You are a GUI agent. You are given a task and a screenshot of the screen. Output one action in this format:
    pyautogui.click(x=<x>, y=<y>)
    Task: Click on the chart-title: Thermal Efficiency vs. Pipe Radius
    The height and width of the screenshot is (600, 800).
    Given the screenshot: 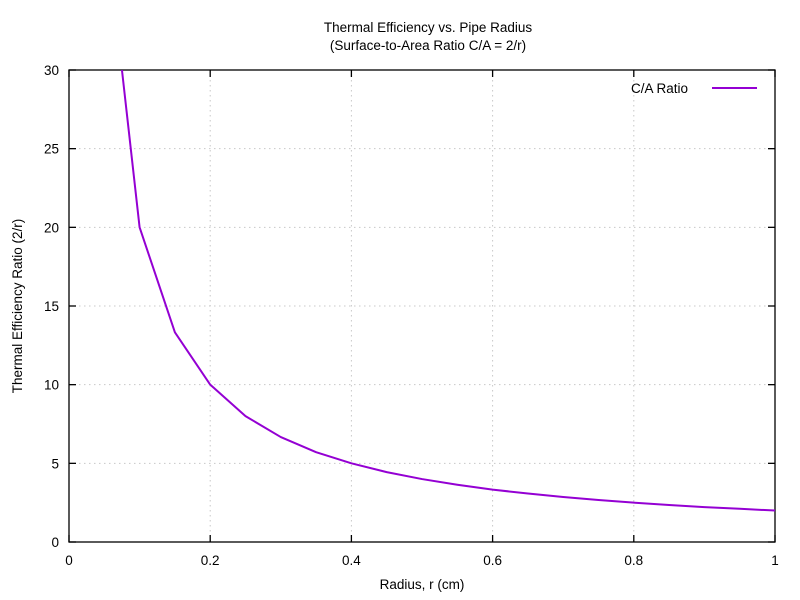 What is the action you would take?
    pyautogui.click(x=428, y=27)
    